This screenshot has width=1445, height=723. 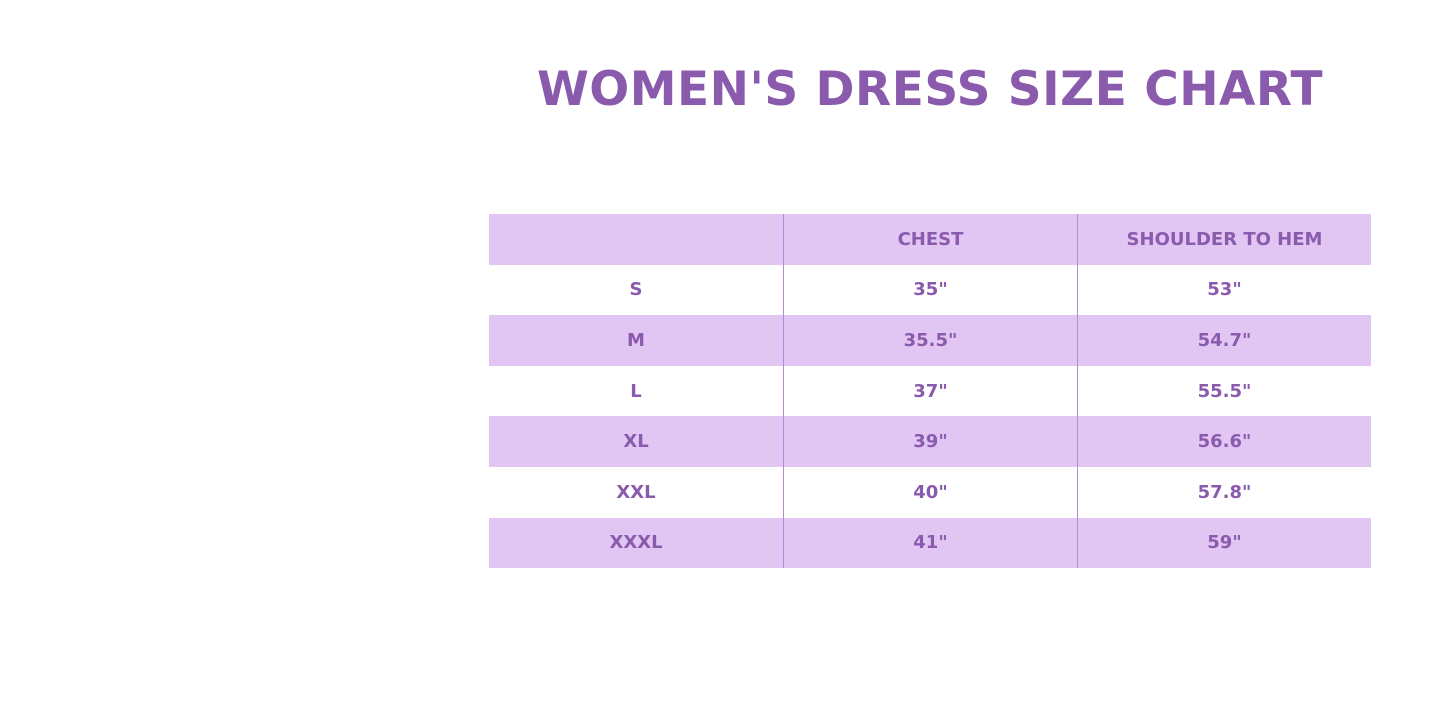 I want to click on table-row: S 35" 53", so click(x=930, y=290).